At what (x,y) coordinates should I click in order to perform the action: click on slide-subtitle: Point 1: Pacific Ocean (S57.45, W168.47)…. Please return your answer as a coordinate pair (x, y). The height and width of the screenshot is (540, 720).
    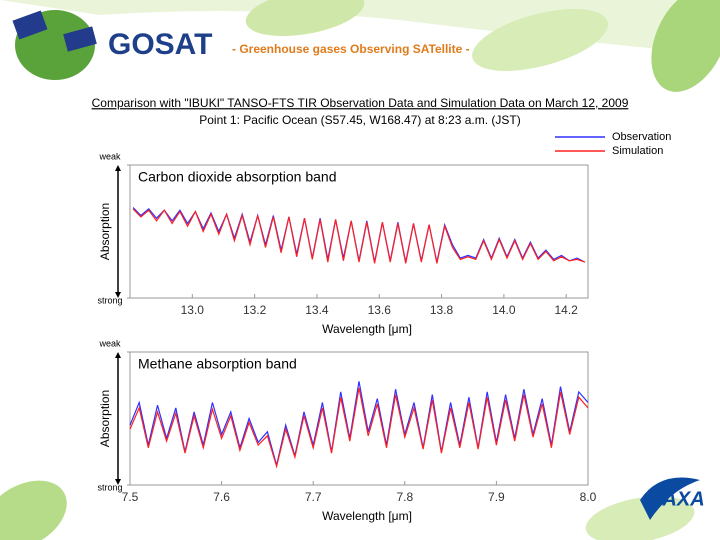
    Looking at the image, I should click on (359, 120).